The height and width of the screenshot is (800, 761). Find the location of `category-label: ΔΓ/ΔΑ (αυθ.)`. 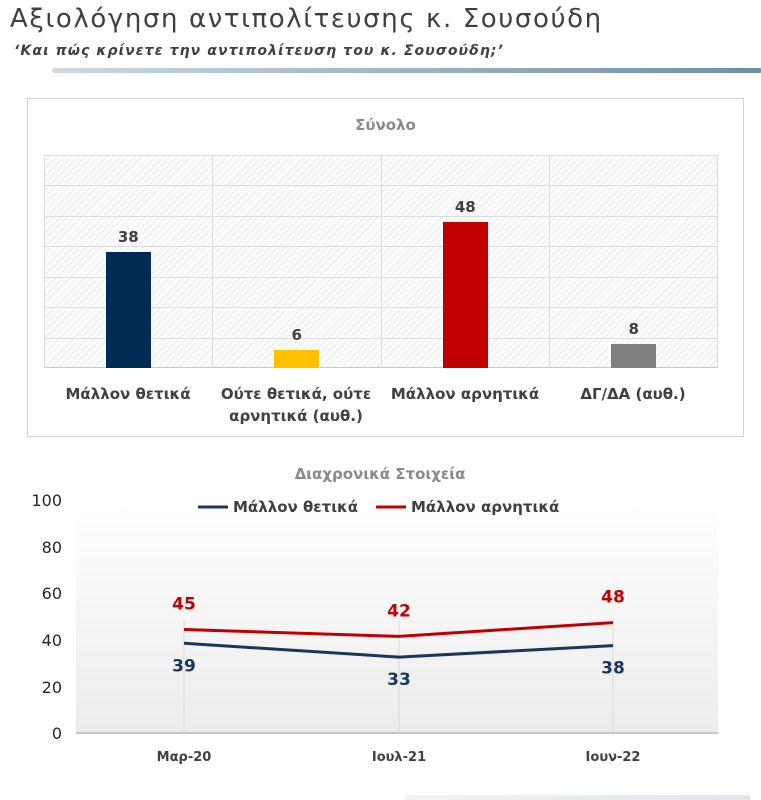

category-label: ΔΓ/ΔΑ (αυθ.) is located at coordinates (633, 394).